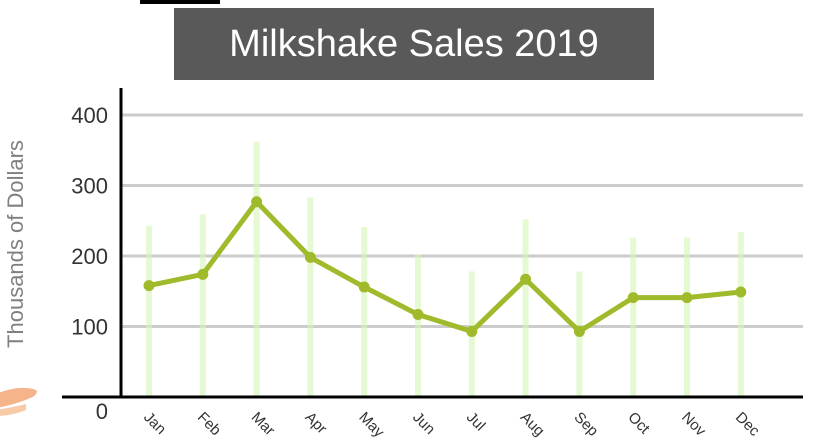 The width and height of the screenshot is (823, 446). I want to click on chart-title-banner: Milkshake Sales 2019, so click(414, 44).